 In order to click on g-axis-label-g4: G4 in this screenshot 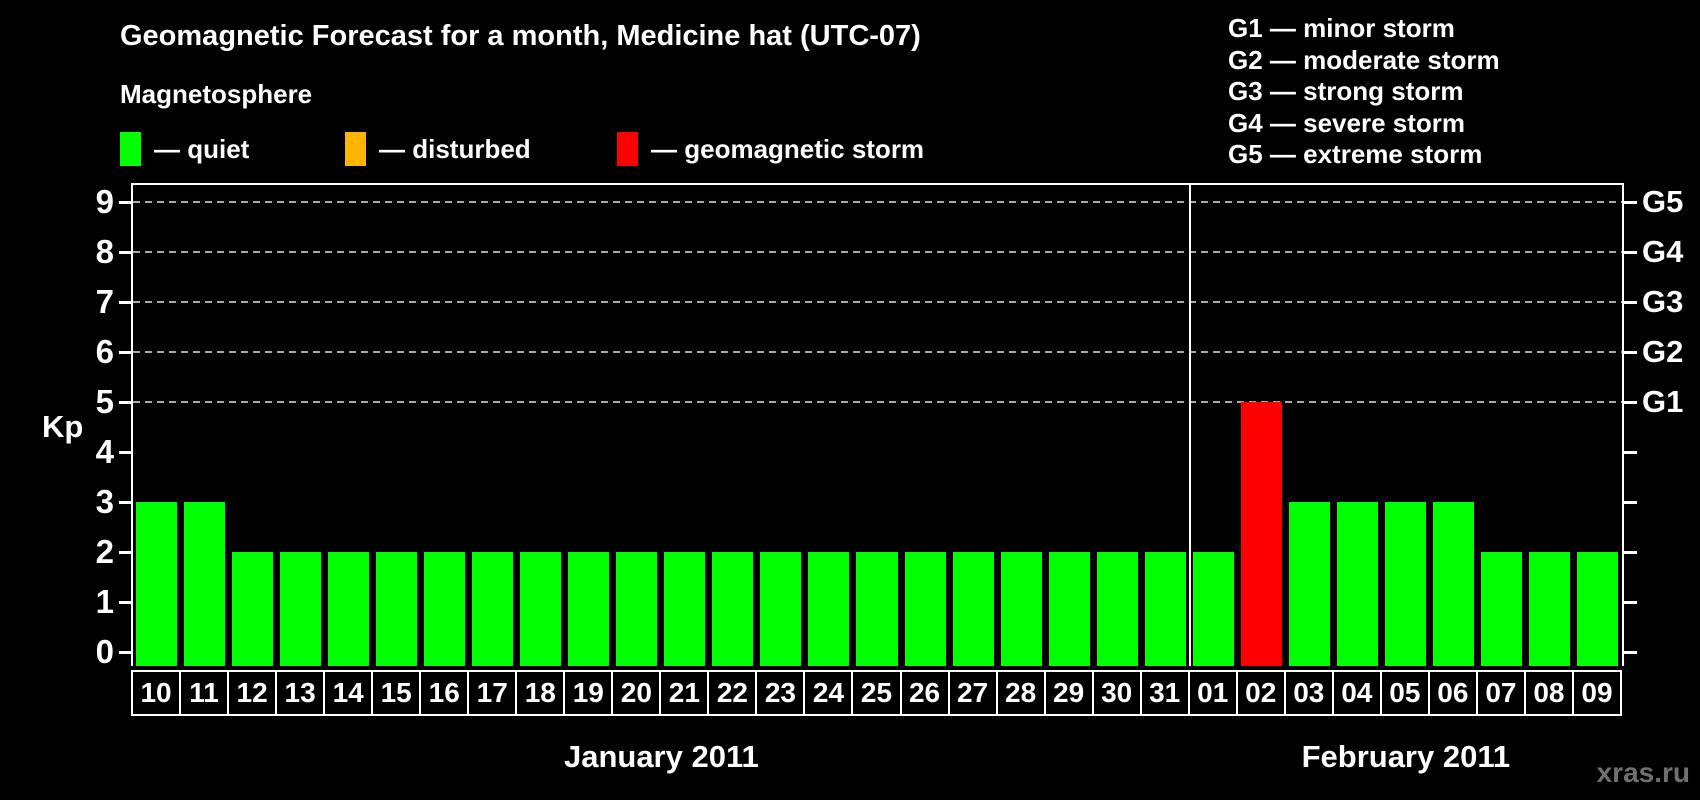, I will do `click(1663, 251)`.